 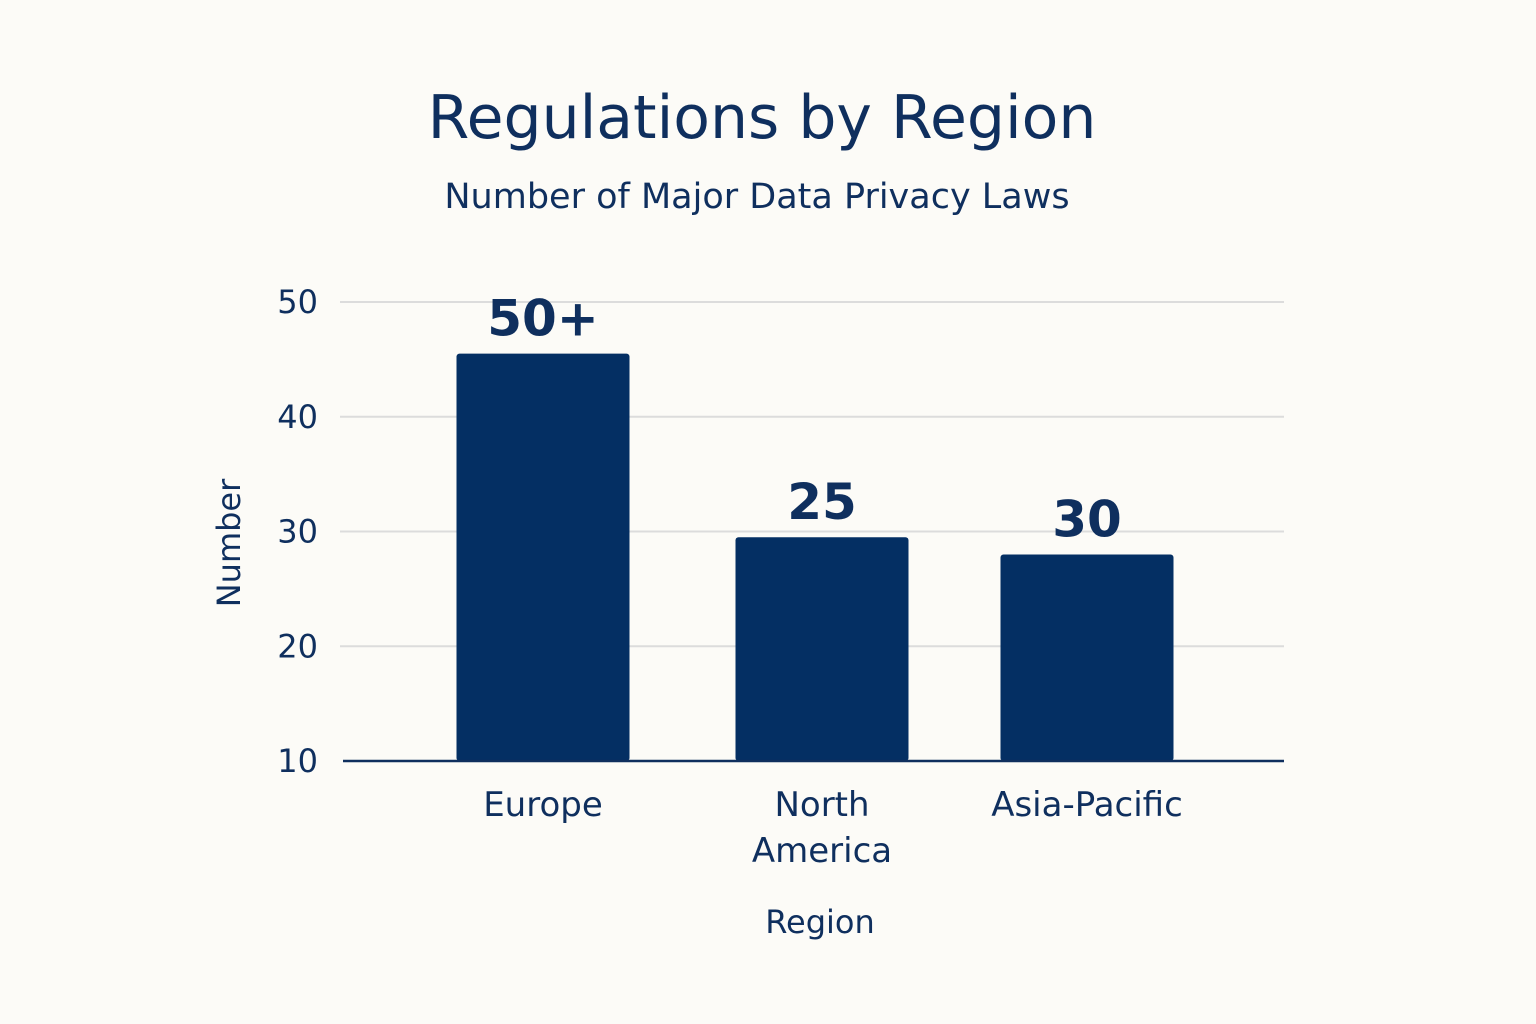 What do you see at coordinates (804, 419) in the screenshot?
I see `data-labels: 50+ 25 30` at bounding box center [804, 419].